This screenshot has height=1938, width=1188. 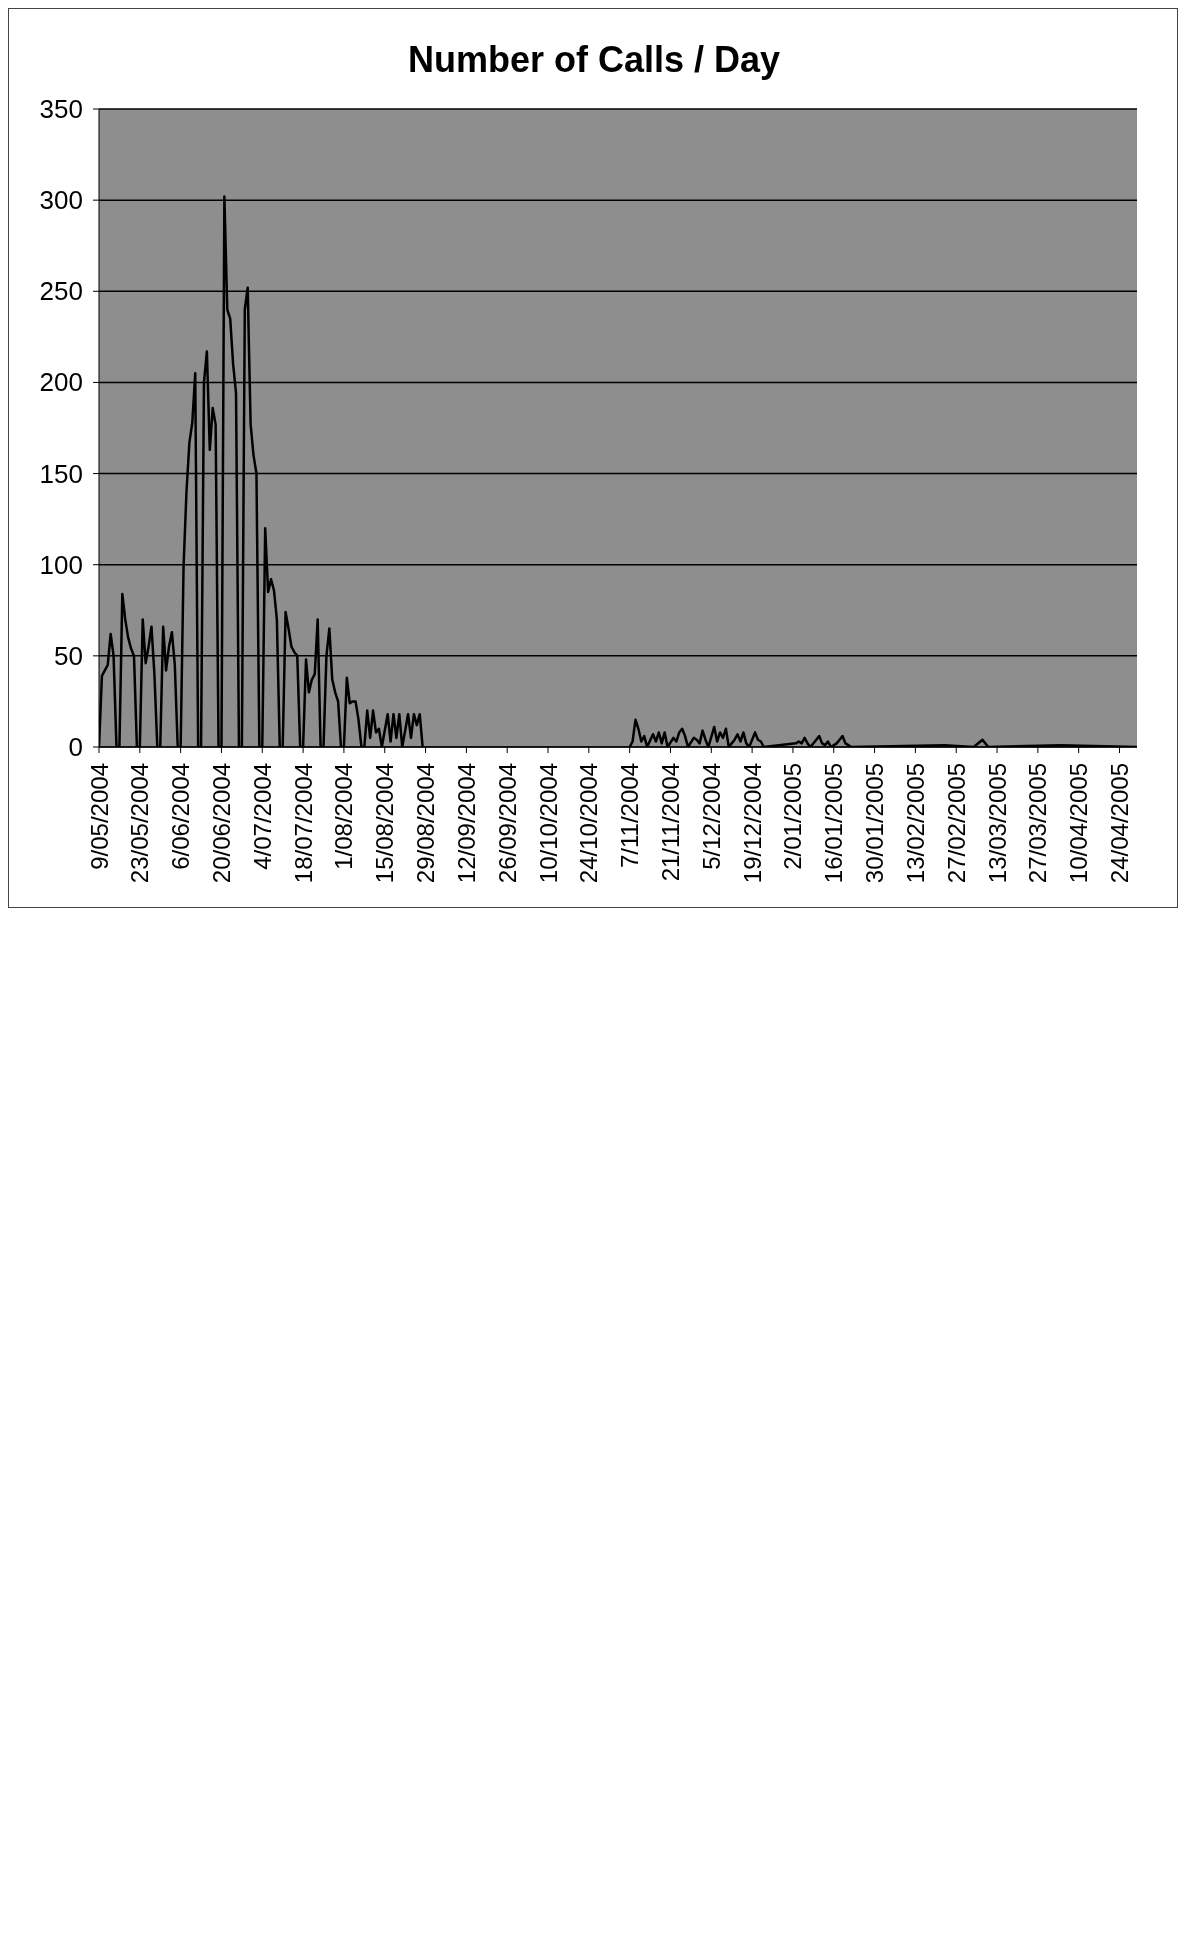 I want to click on x-tick-label: 30/01/2005, so click(x=875, y=823).